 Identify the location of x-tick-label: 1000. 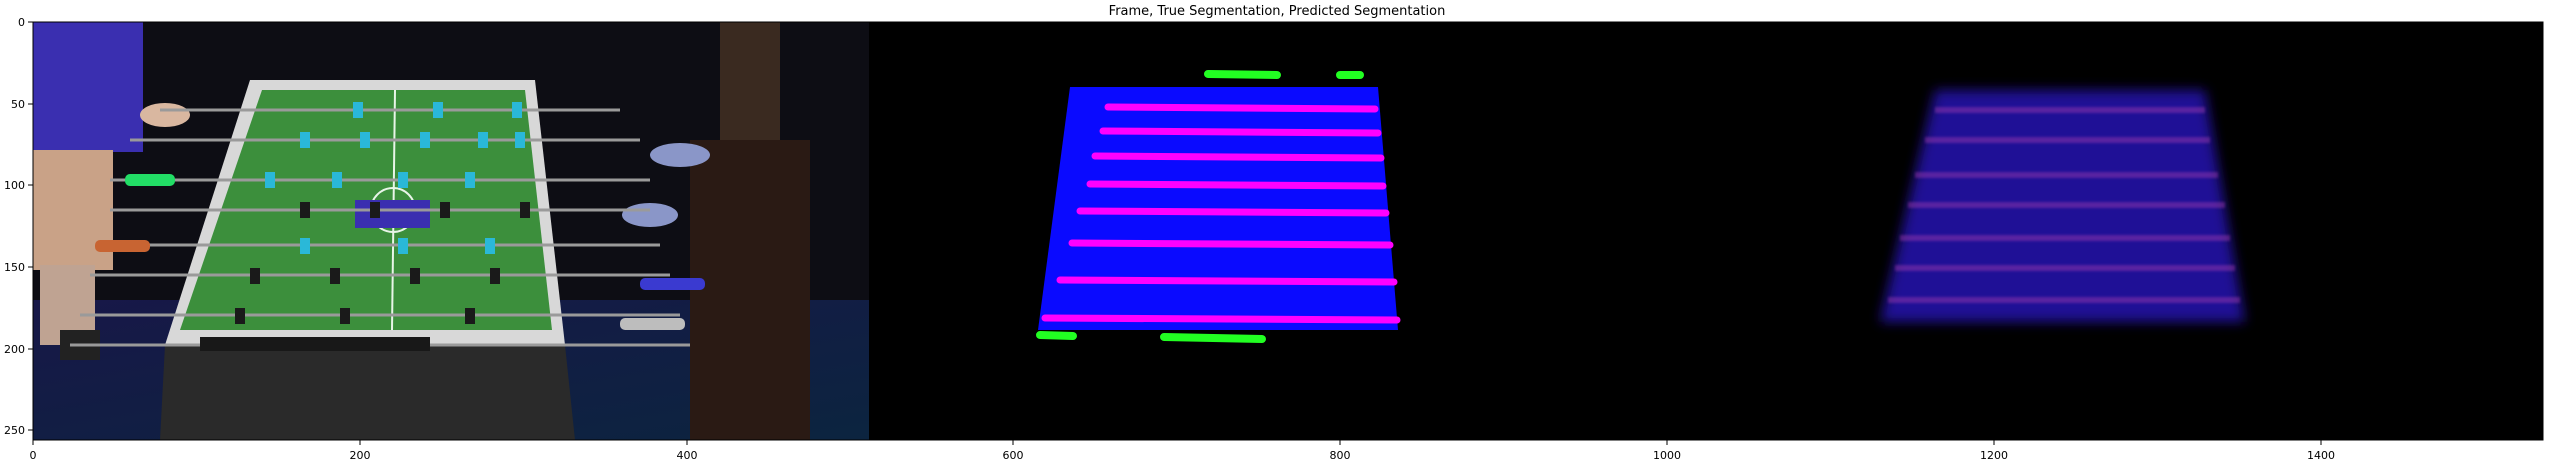
(1667, 455).